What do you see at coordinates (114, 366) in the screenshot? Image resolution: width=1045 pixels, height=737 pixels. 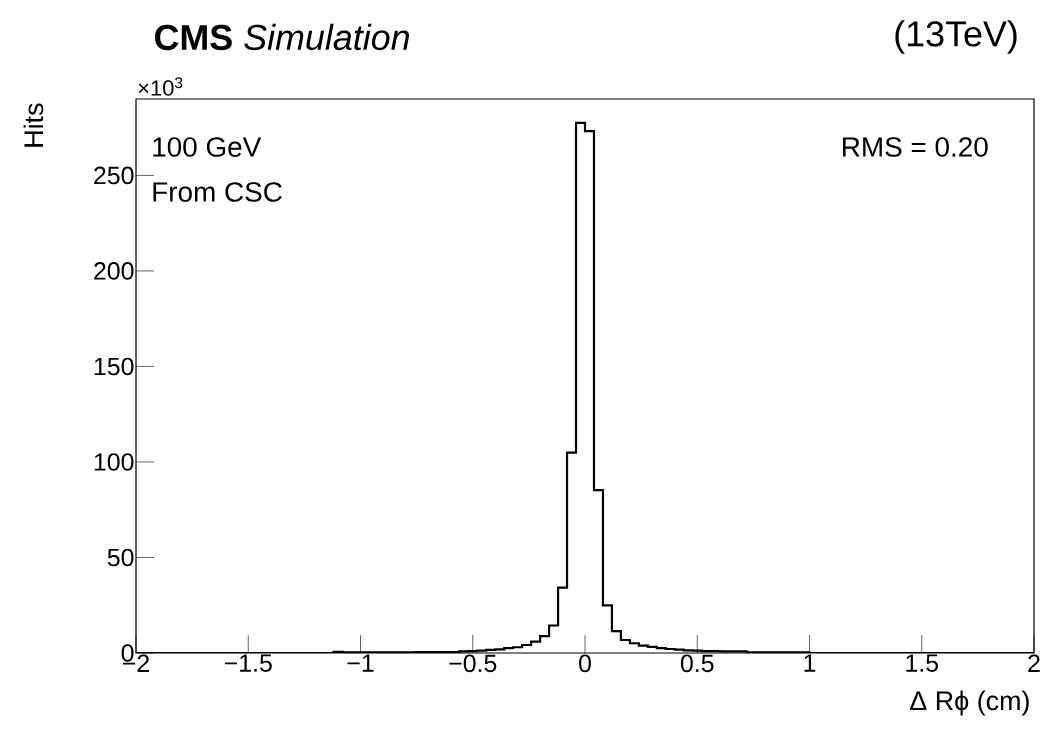 I see `y-tick-label: 150` at bounding box center [114, 366].